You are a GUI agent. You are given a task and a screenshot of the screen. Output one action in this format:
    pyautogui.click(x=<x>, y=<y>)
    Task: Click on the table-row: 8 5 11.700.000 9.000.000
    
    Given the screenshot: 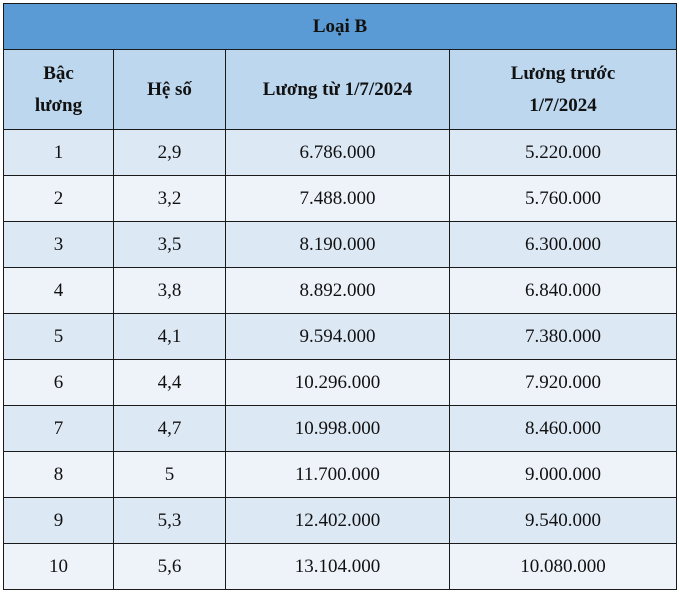 What is the action you would take?
    pyautogui.click(x=340, y=474)
    